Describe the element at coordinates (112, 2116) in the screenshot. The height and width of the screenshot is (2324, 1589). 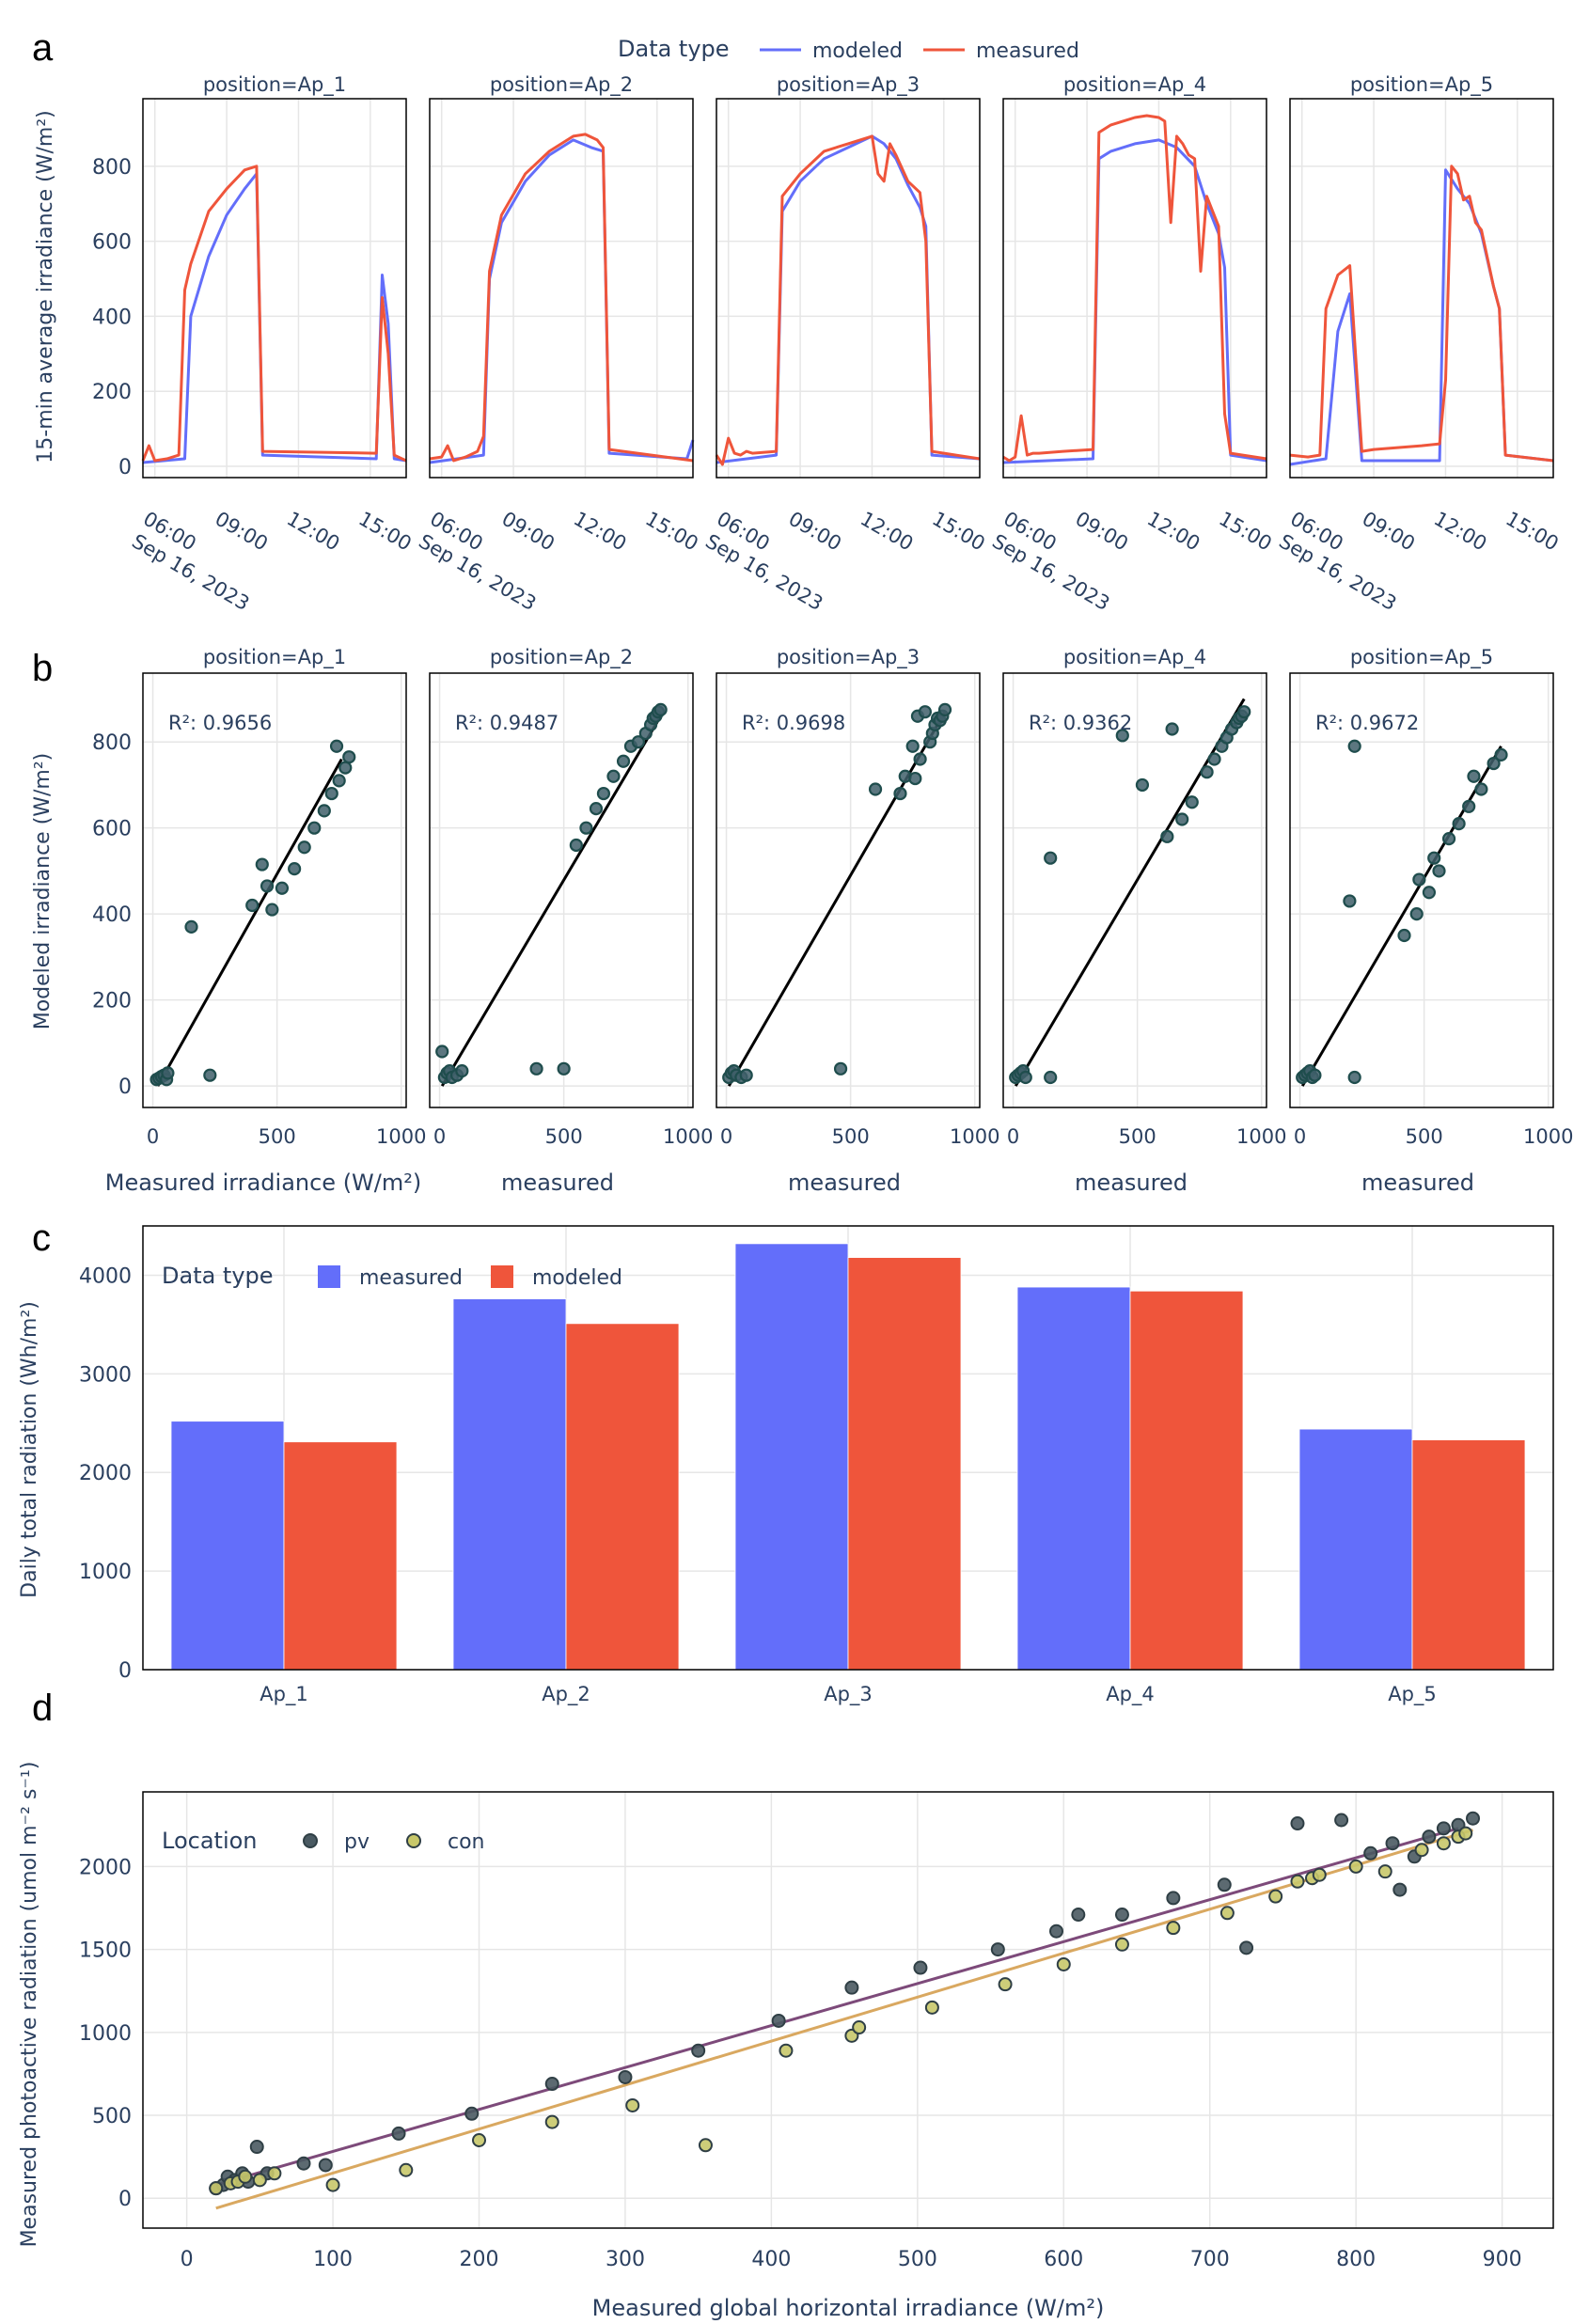
I see `y-tick-label: 500` at that location.